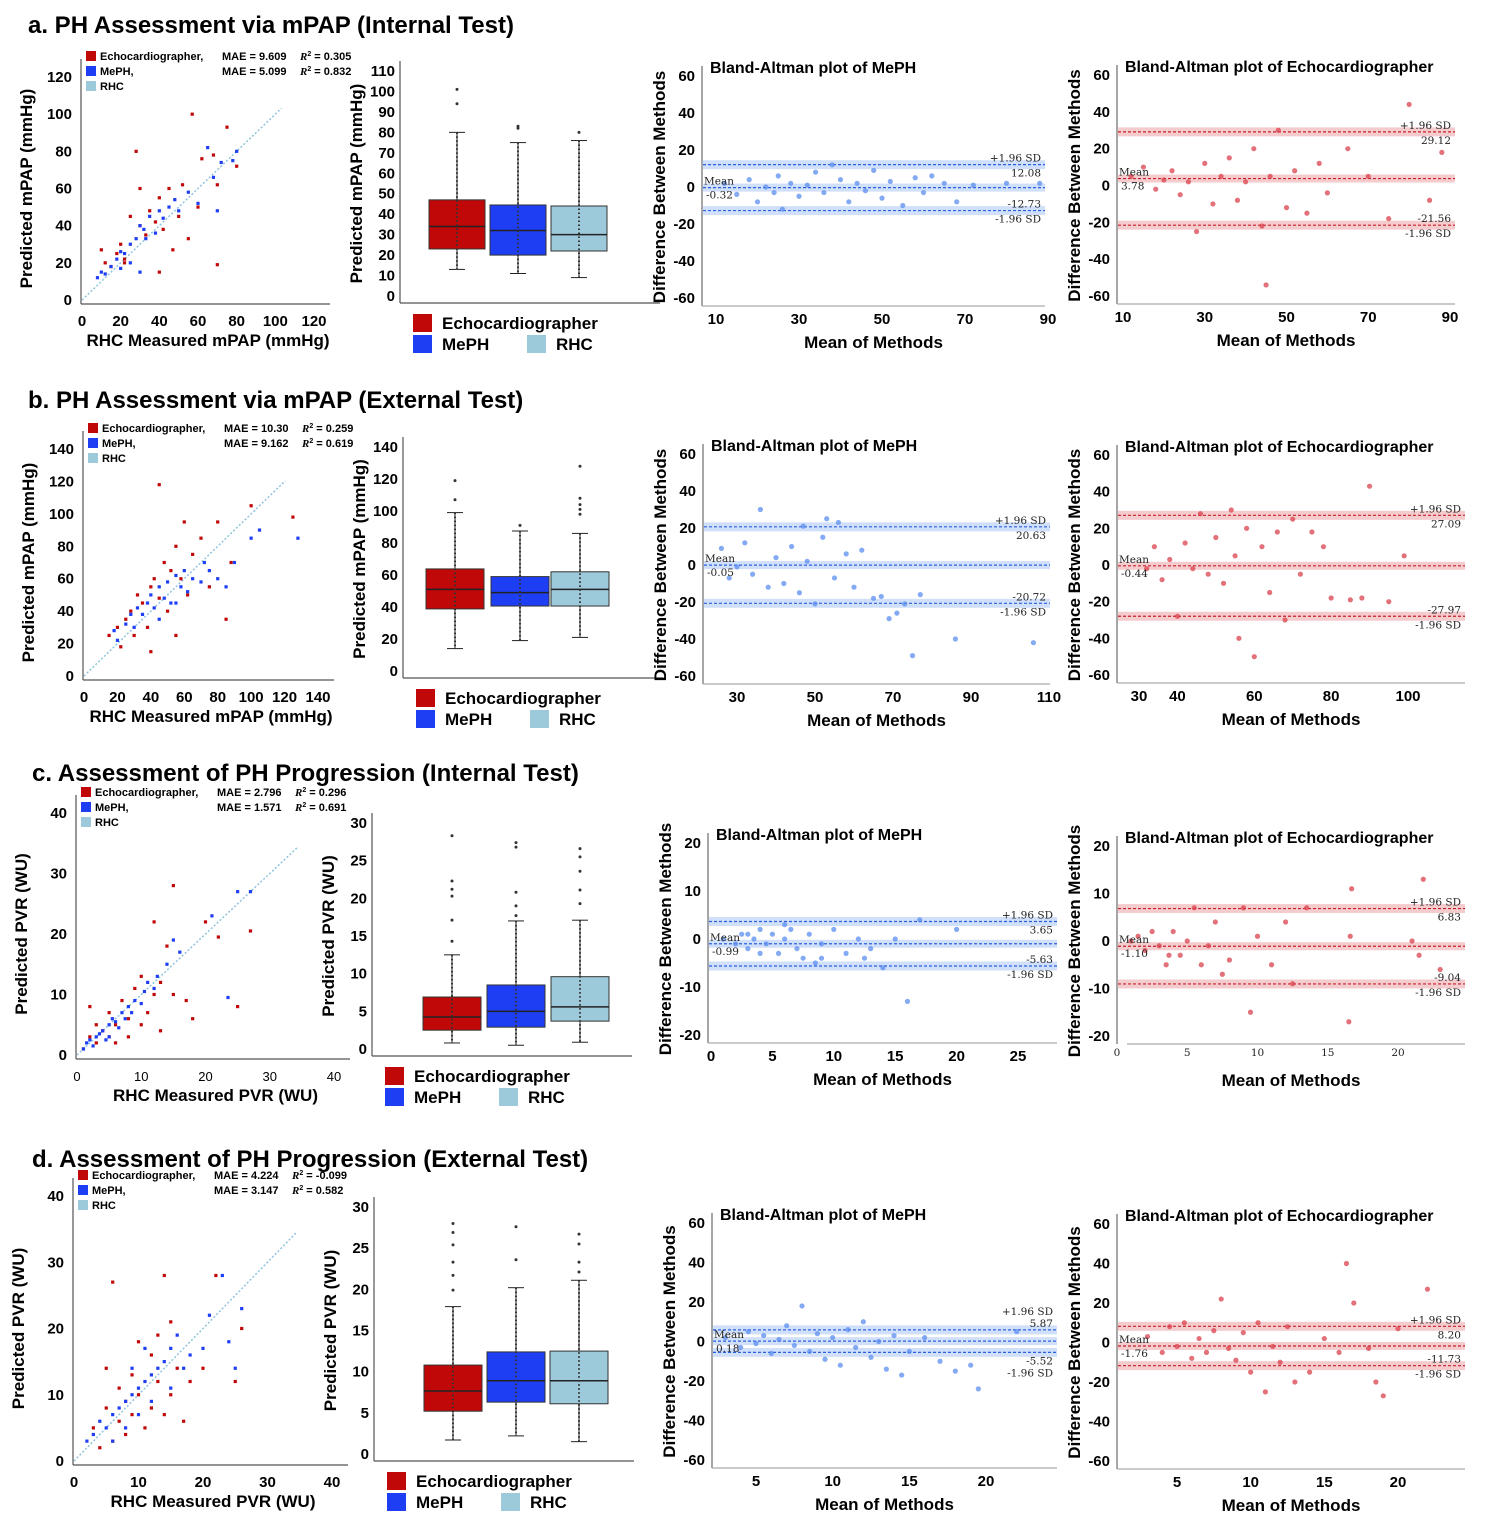 Image resolution: width=1496 pixels, height=1533 pixels. I want to click on lower-sd-label: -1.96 SD, so click(1438, 993).